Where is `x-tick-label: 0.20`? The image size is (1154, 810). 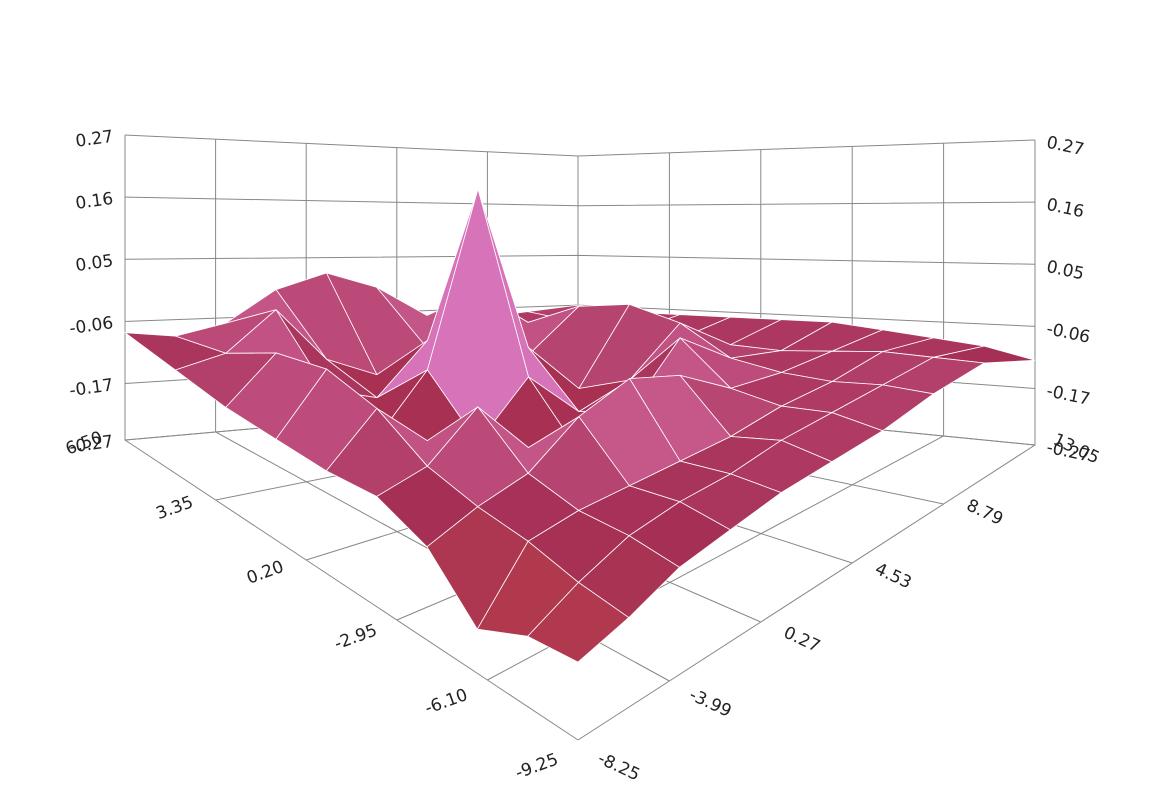 x-tick-label: 0.20 is located at coordinates (265, 573).